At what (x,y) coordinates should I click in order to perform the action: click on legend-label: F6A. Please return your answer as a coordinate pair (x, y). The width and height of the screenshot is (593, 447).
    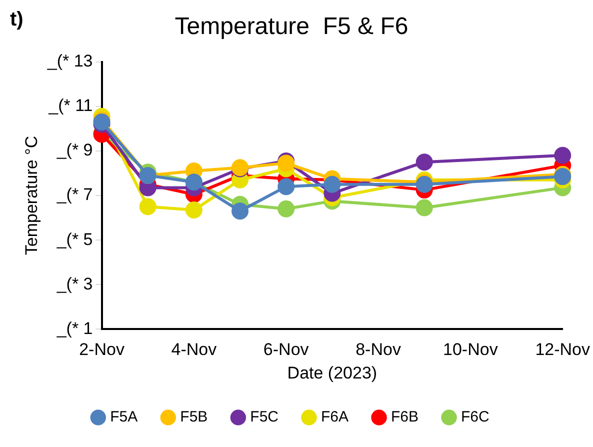
    Looking at the image, I should click on (335, 417).